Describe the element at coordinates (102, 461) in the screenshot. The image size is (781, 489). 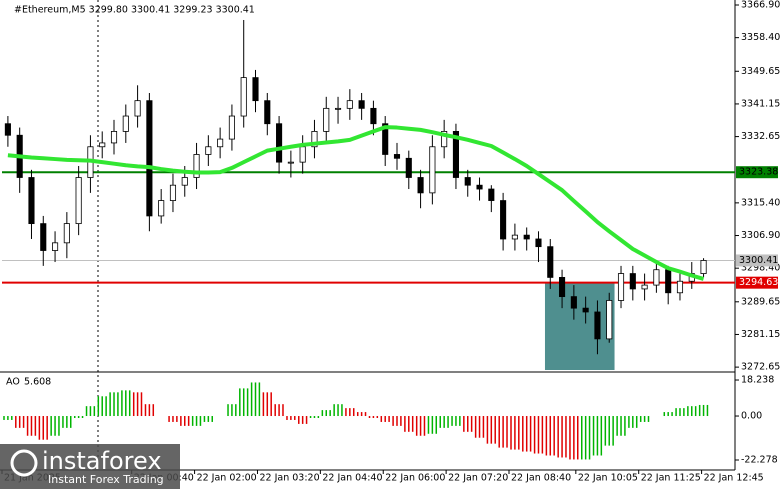
I see `logo-brand: instaforex` at that location.